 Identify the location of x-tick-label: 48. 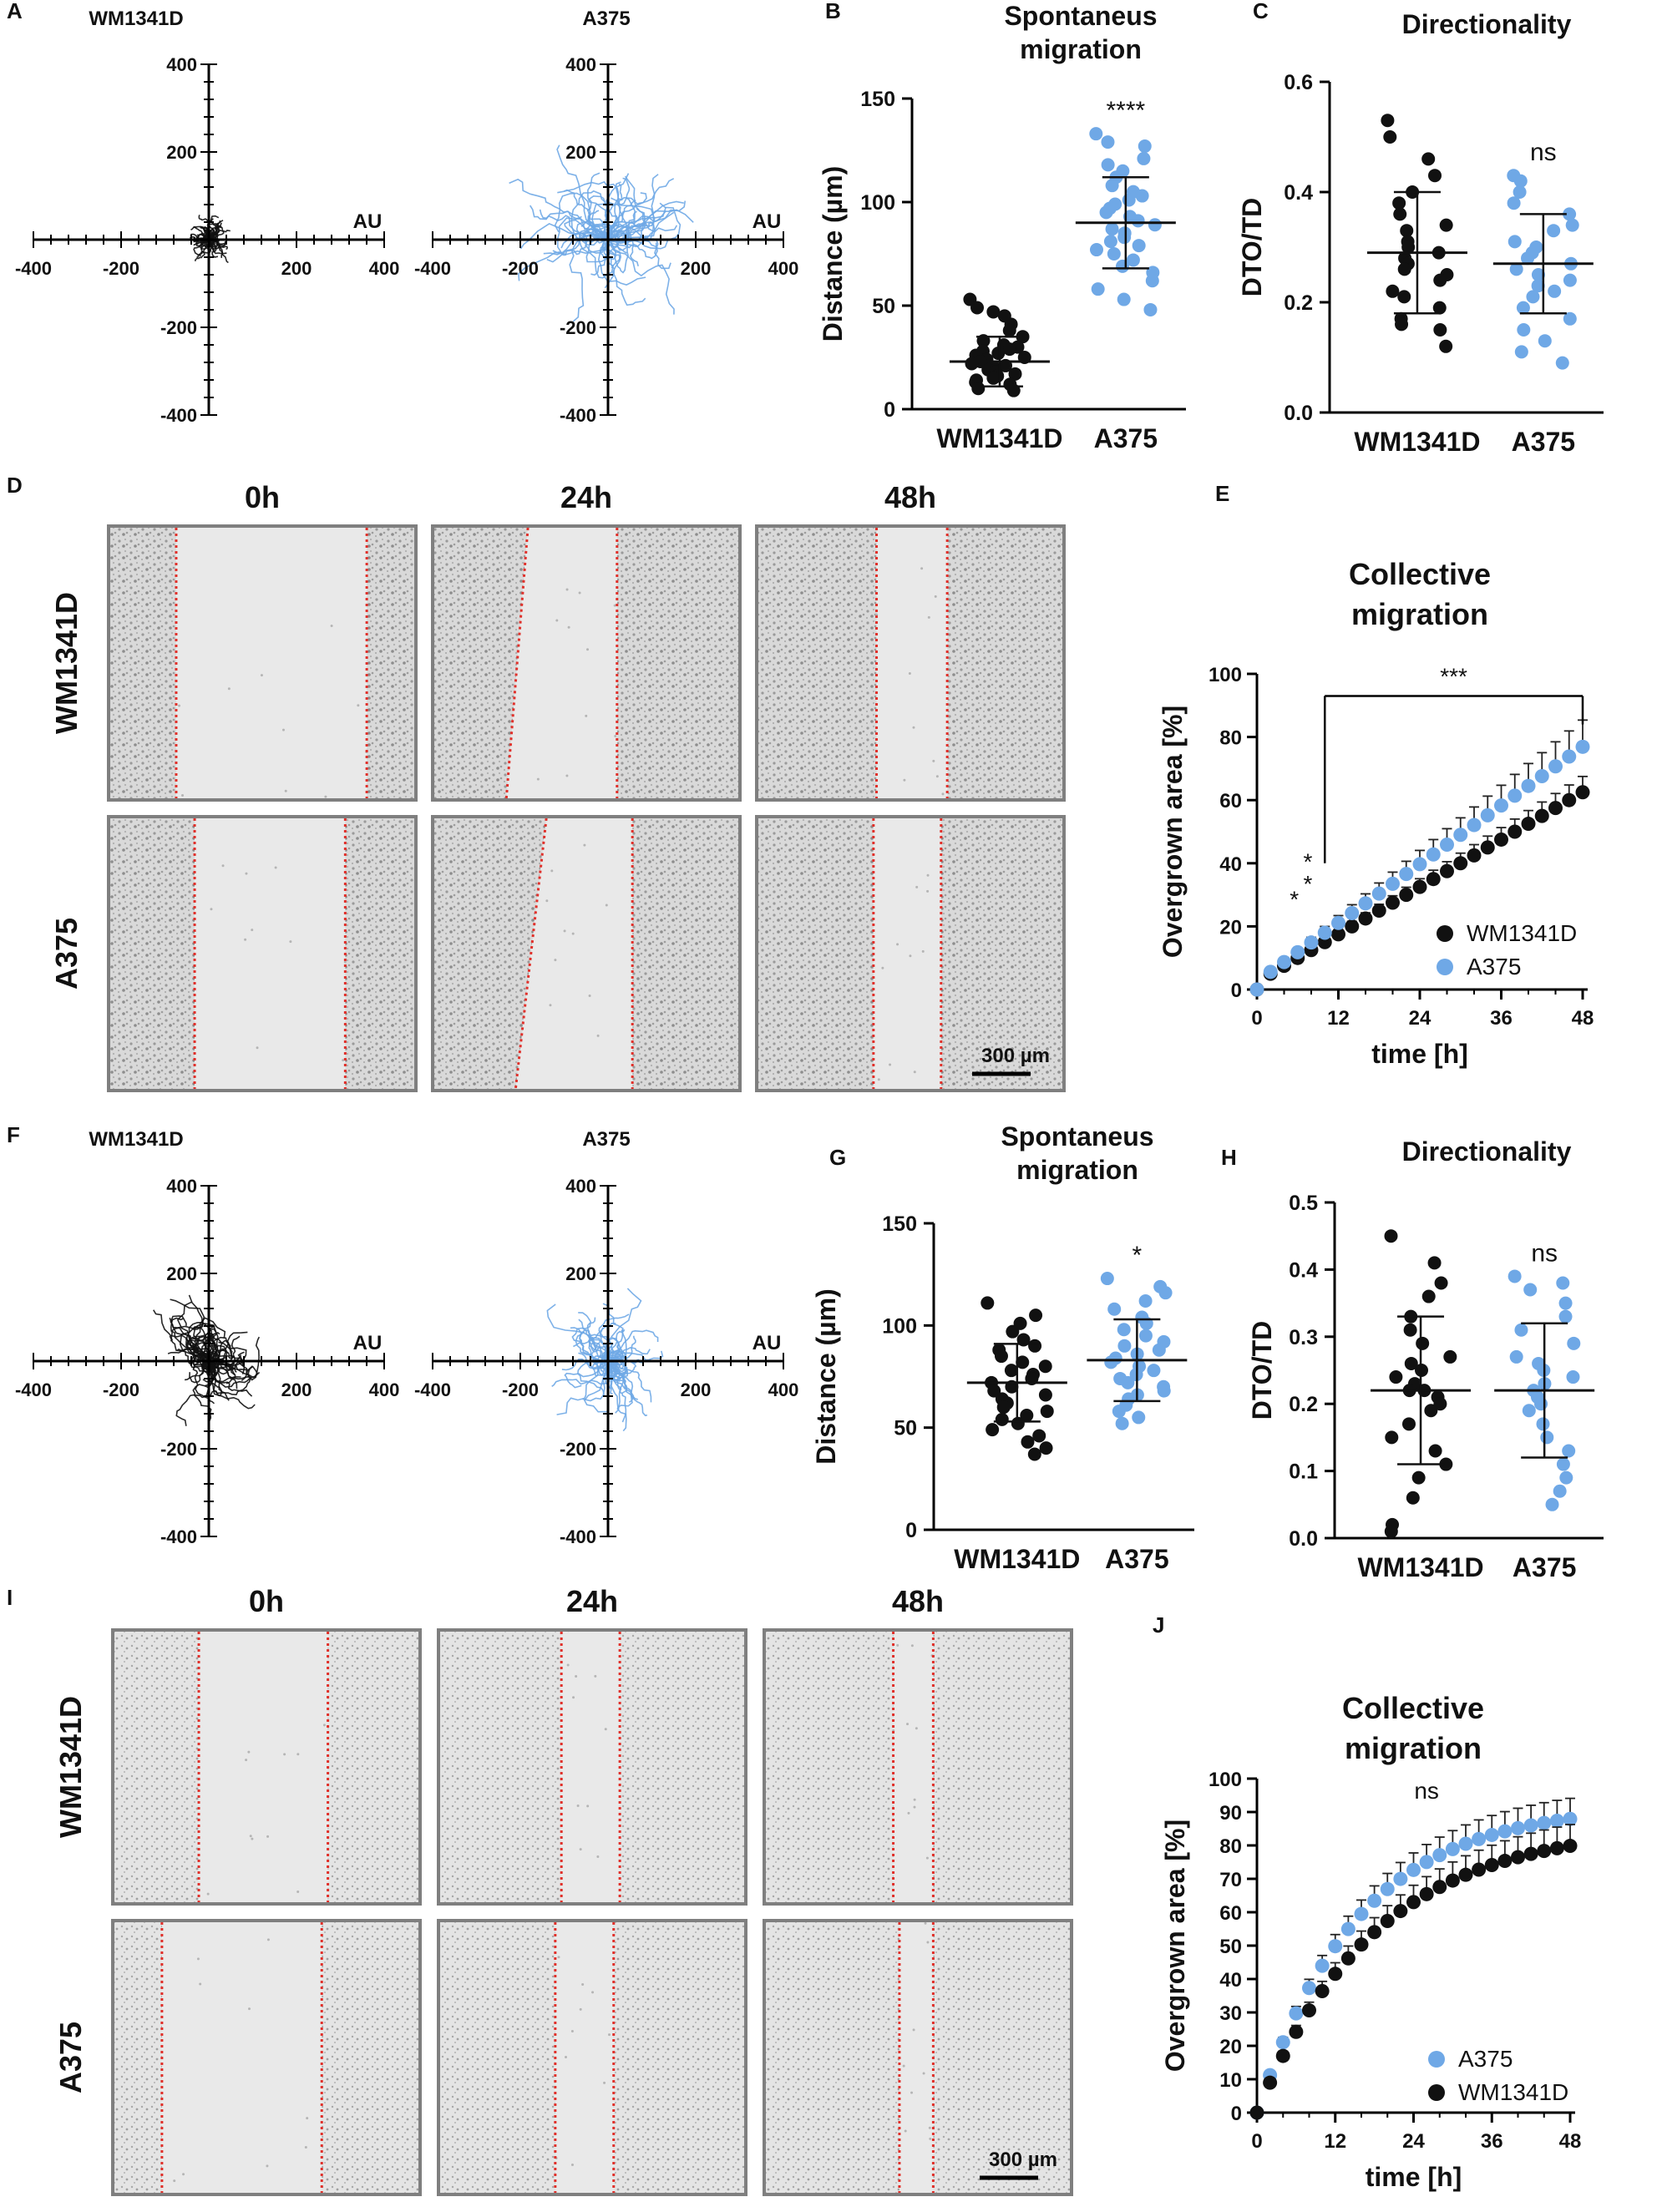
(1583, 1018).